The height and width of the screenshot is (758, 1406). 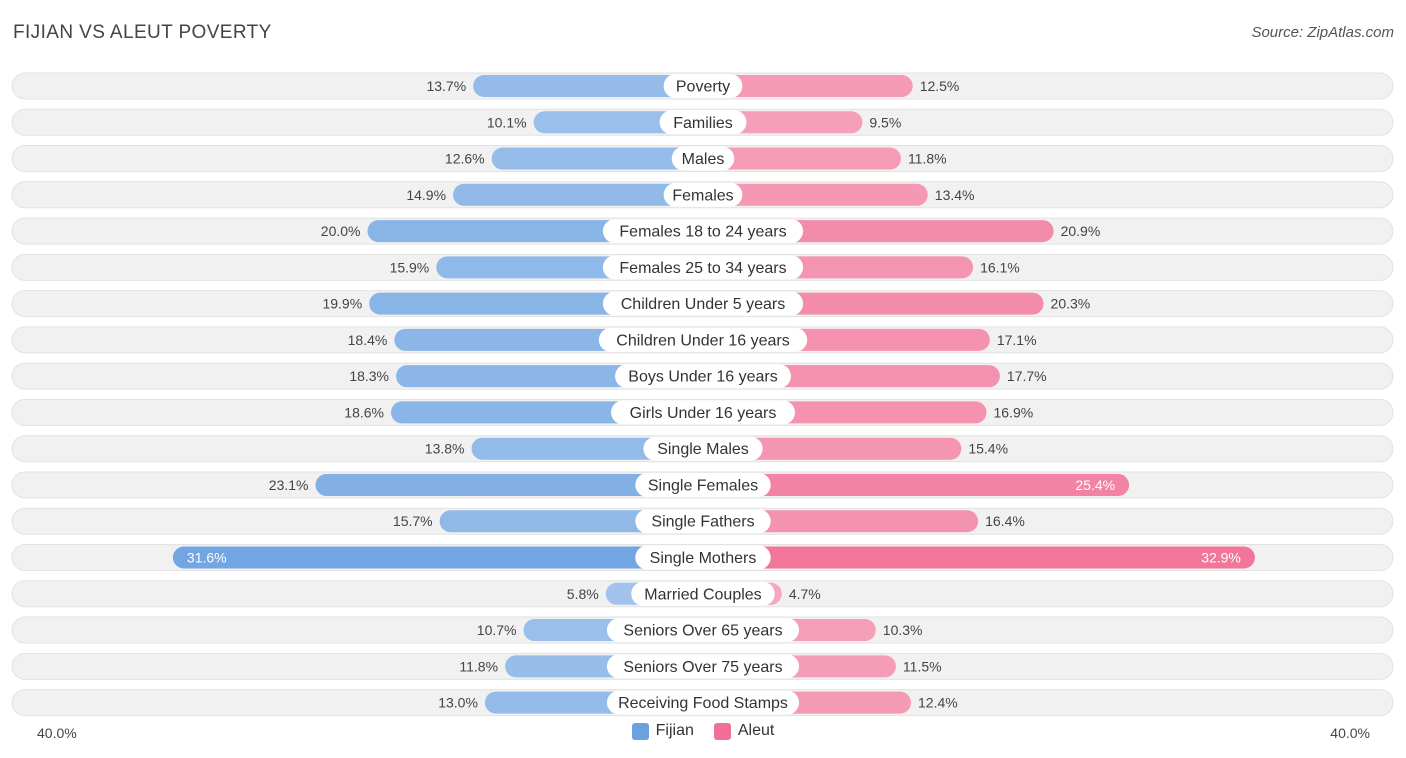 What do you see at coordinates (722, 731) in the screenshot?
I see `legend-swatch-aleut` at bounding box center [722, 731].